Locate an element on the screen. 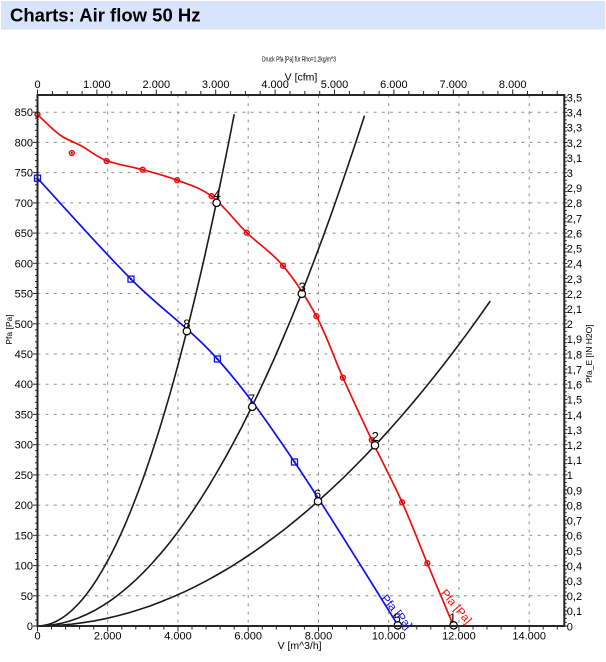  svg-text: 2,6 is located at coordinates (574, 234).